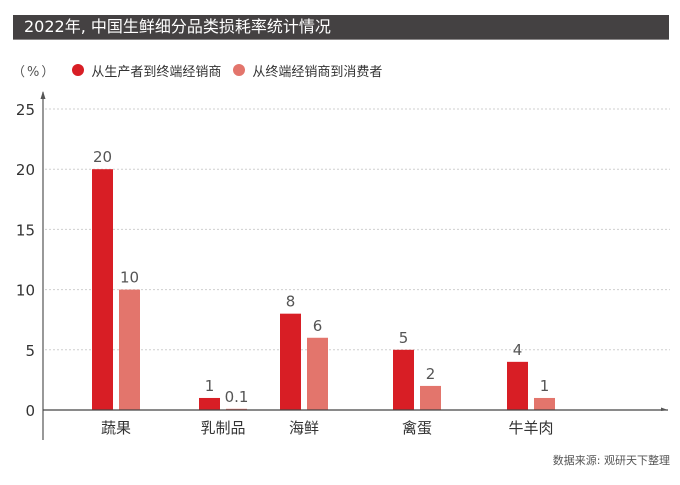 The height and width of the screenshot is (485, 680). What do you see at coordinates (25, 170) in the screenshot?
I see `y-tick-label: 20` at bounding box center [25, 170].